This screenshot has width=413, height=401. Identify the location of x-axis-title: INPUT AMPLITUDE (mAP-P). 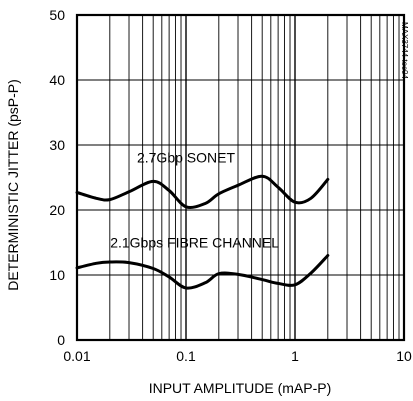
(240, 388).